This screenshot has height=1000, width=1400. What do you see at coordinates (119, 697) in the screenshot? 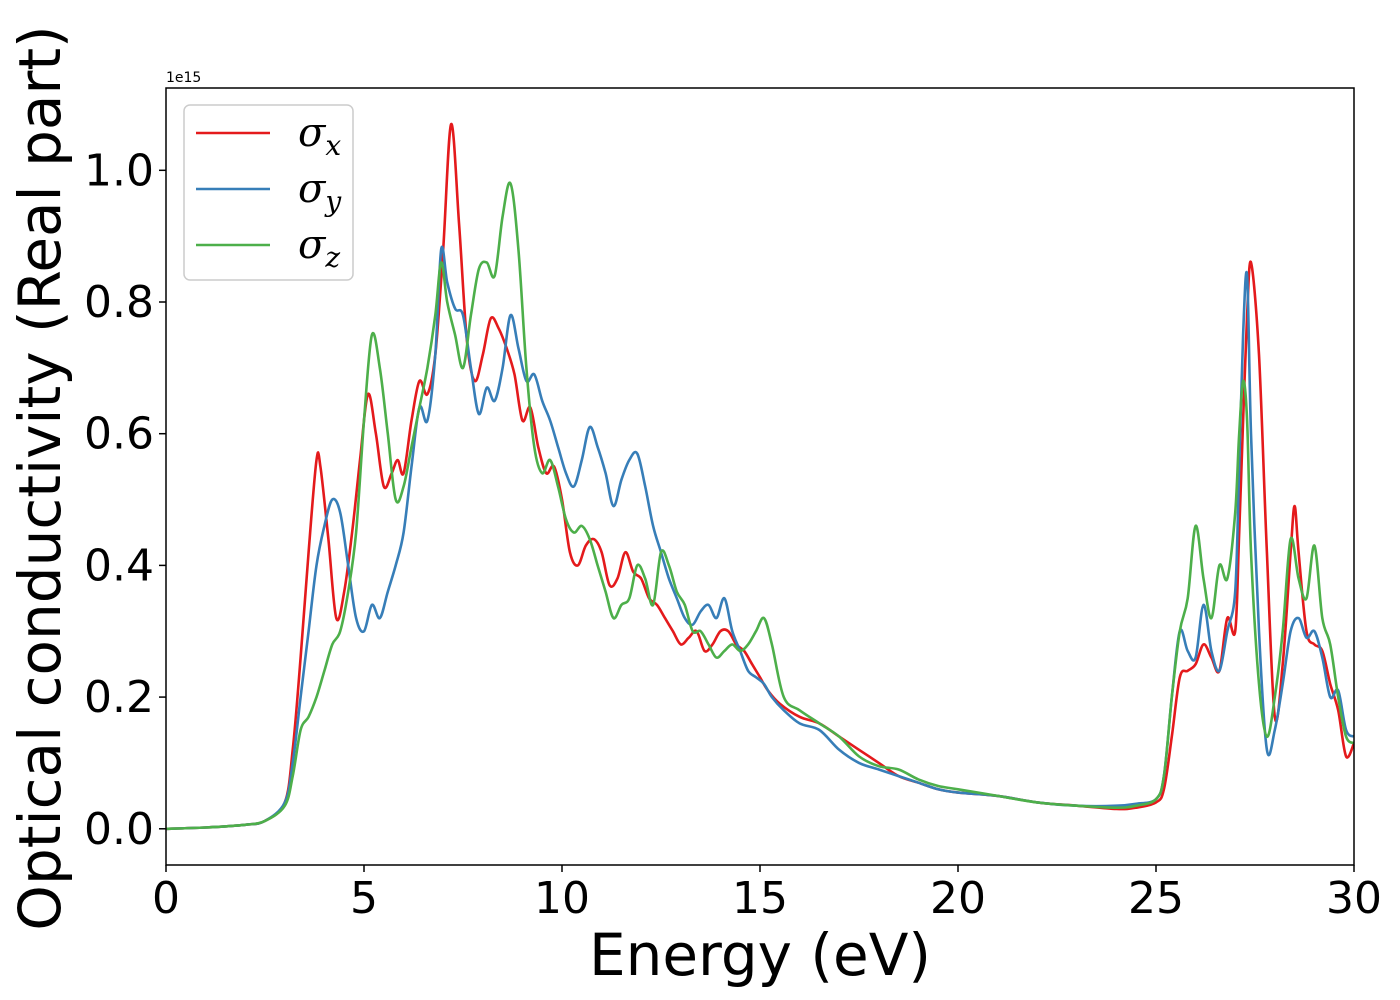
I see `y-tick-label: 0.2` at bounding box center [119, 697].